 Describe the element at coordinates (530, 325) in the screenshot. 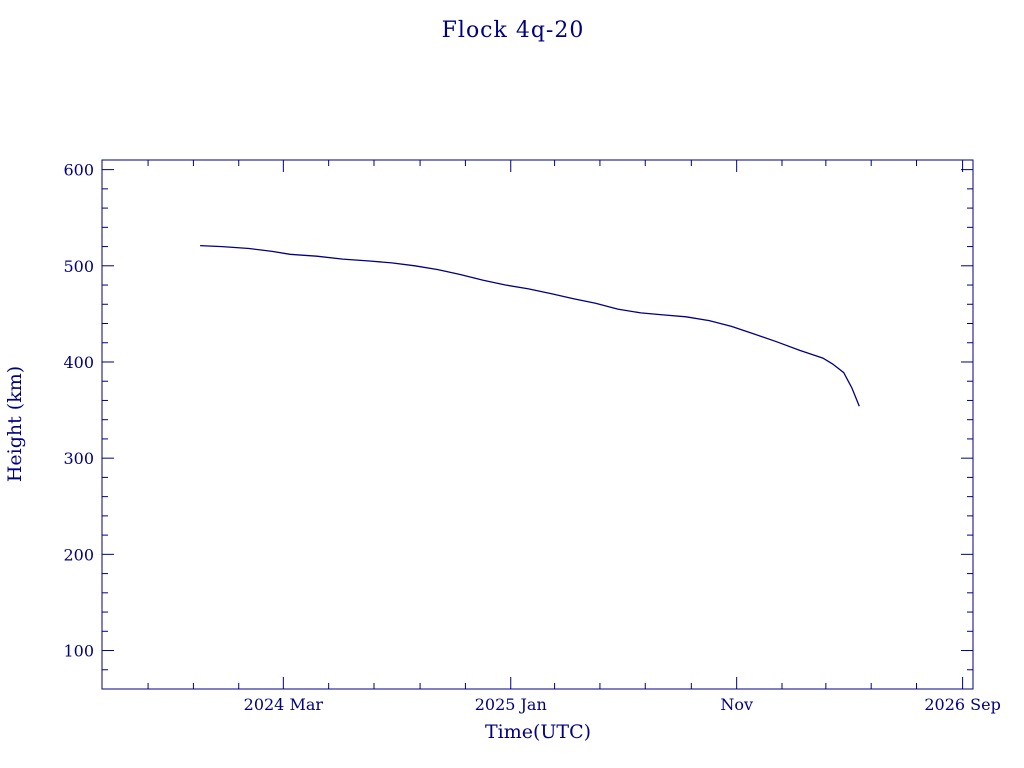

I see `height-series-line` at that location.